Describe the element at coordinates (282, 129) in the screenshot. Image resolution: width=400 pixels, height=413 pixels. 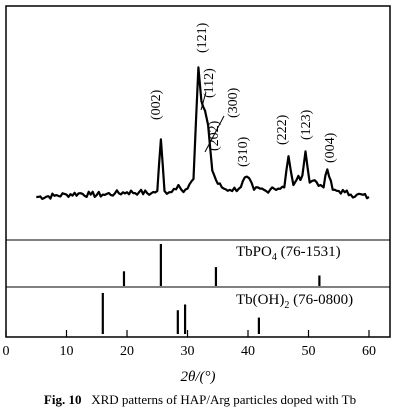
I see `peak-label-222: (222)` at that location.